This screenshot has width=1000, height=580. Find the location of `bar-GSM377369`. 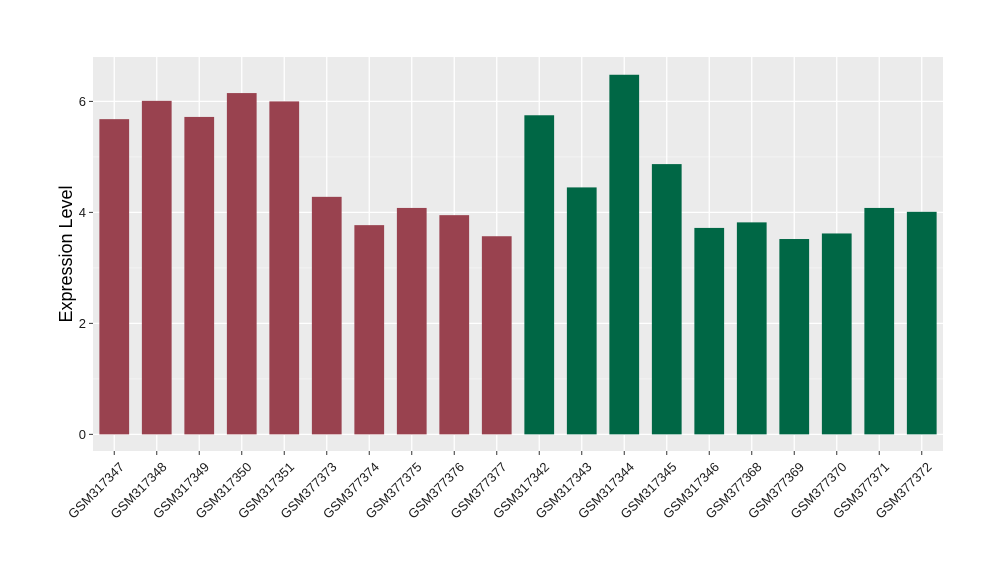

bar-GSM377369 is located at coordinates (794, 337).